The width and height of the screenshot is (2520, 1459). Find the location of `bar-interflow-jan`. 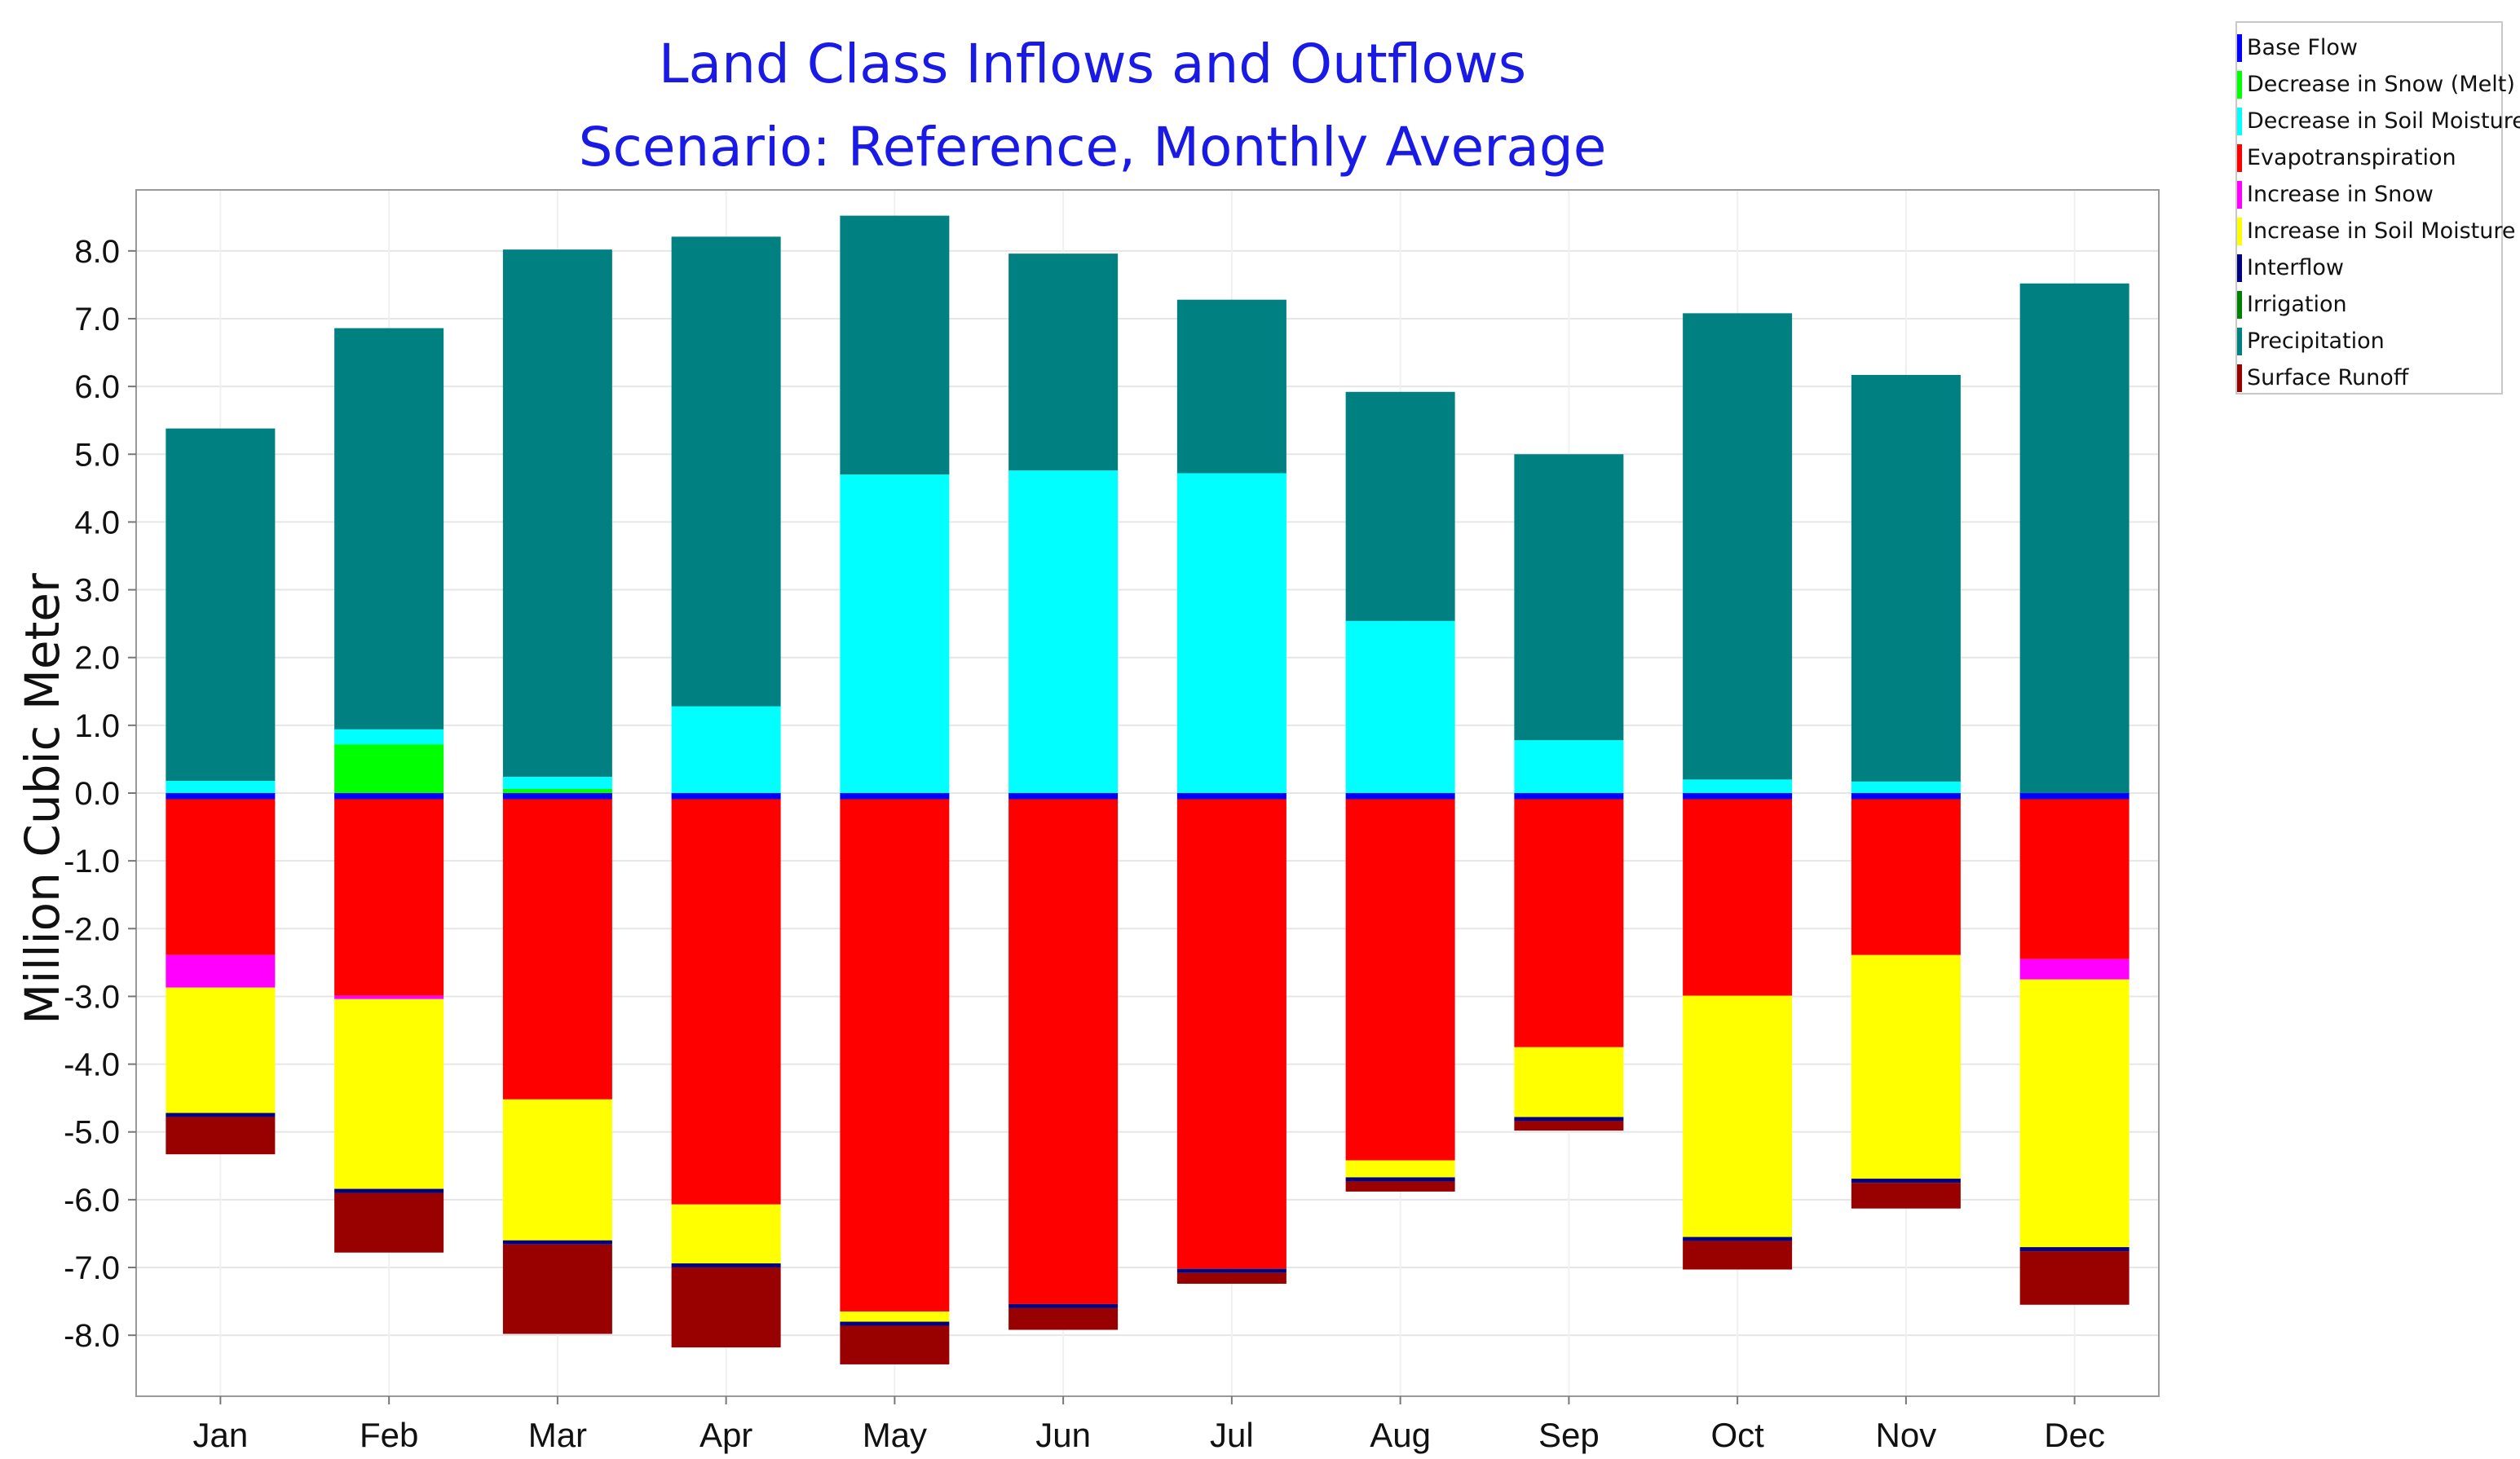

bar-interflow-jan is located at coordinates (221, 1115).